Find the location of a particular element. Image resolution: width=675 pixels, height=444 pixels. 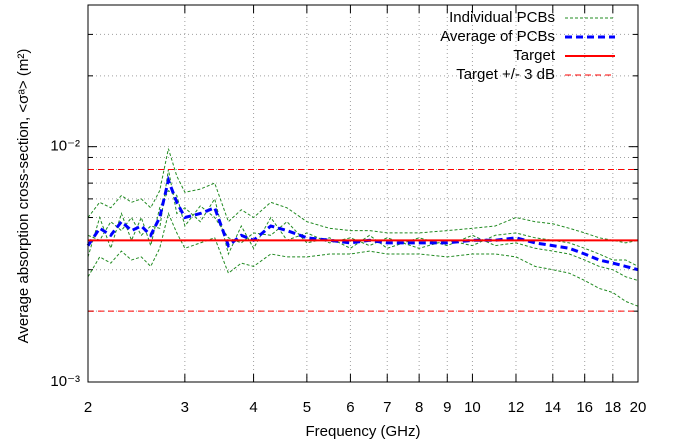

y-tick-label: 10⁻³ is located at coordinates (65, 381).